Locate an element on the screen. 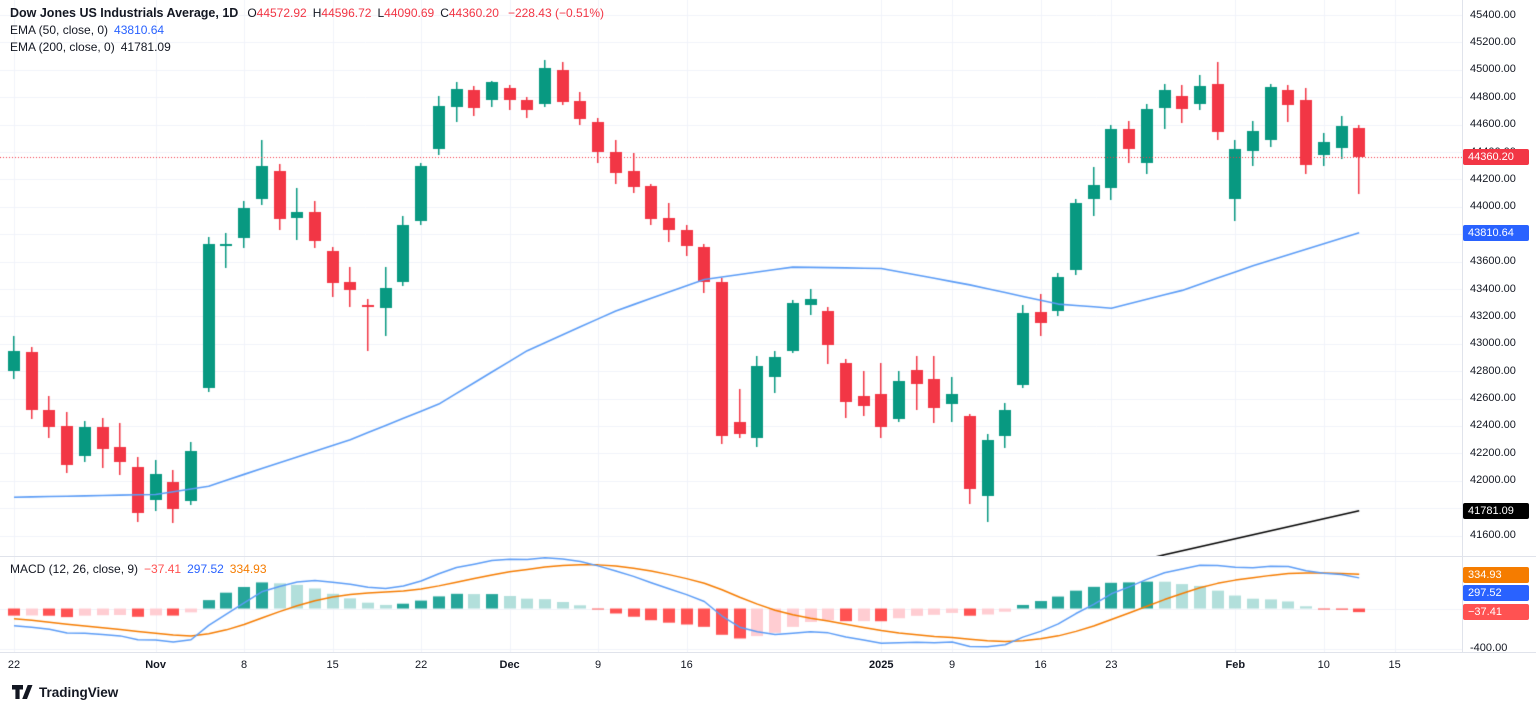 This screenshot has width=1536, height=710. low-pair: L44090.69 is located at coordinates (405, 13).